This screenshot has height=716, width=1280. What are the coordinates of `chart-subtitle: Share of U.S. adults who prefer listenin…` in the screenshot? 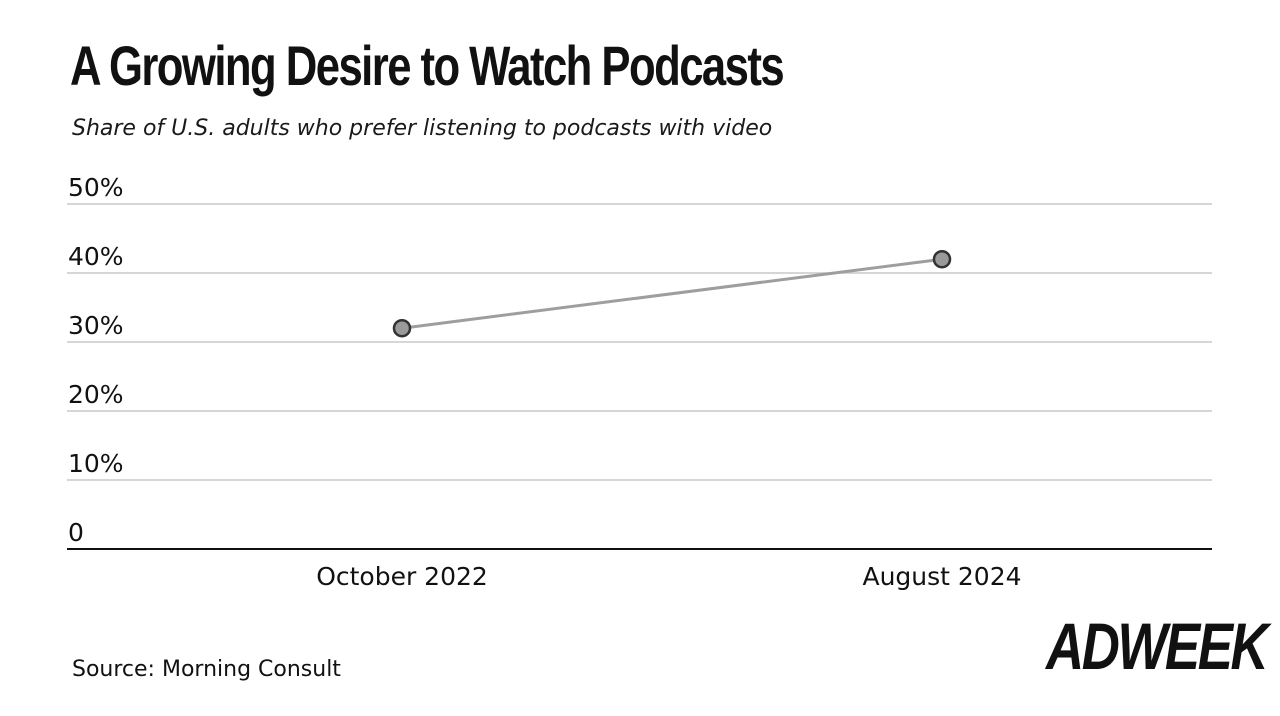 It's located at (422, 128).